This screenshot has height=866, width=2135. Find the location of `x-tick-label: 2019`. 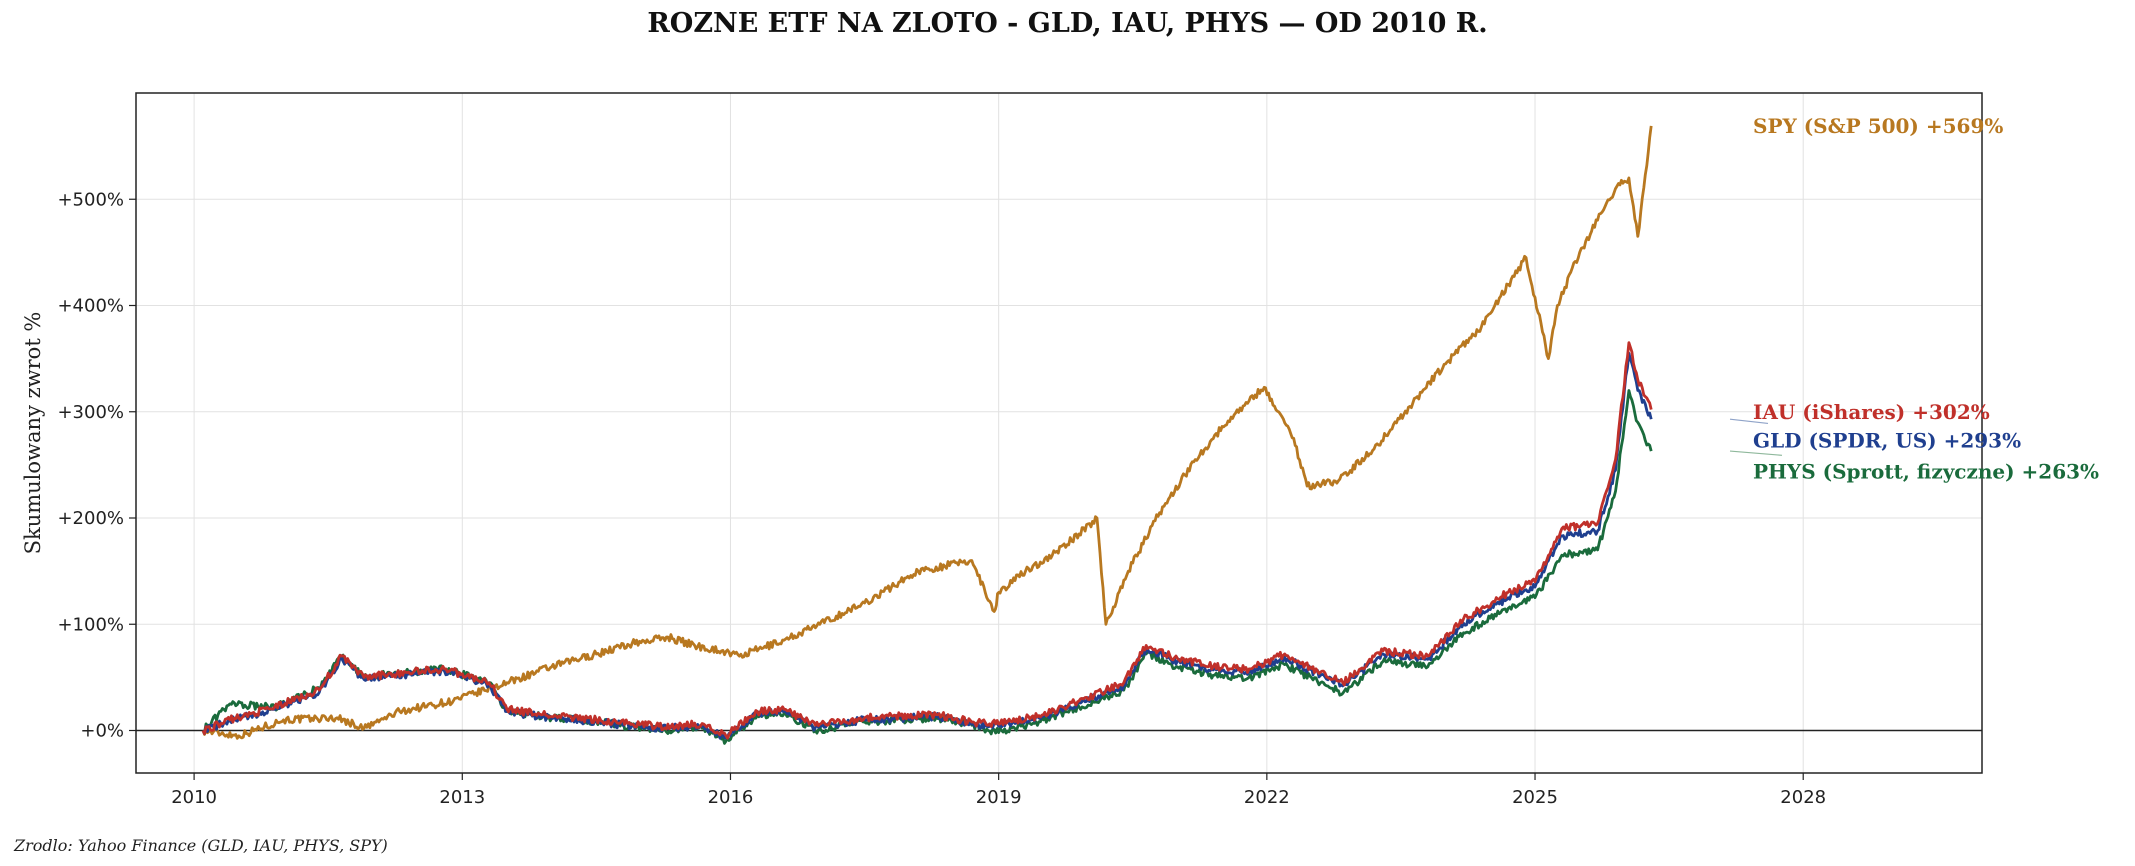

x-tick-label: 2019 is located at coordinates (999, 797).